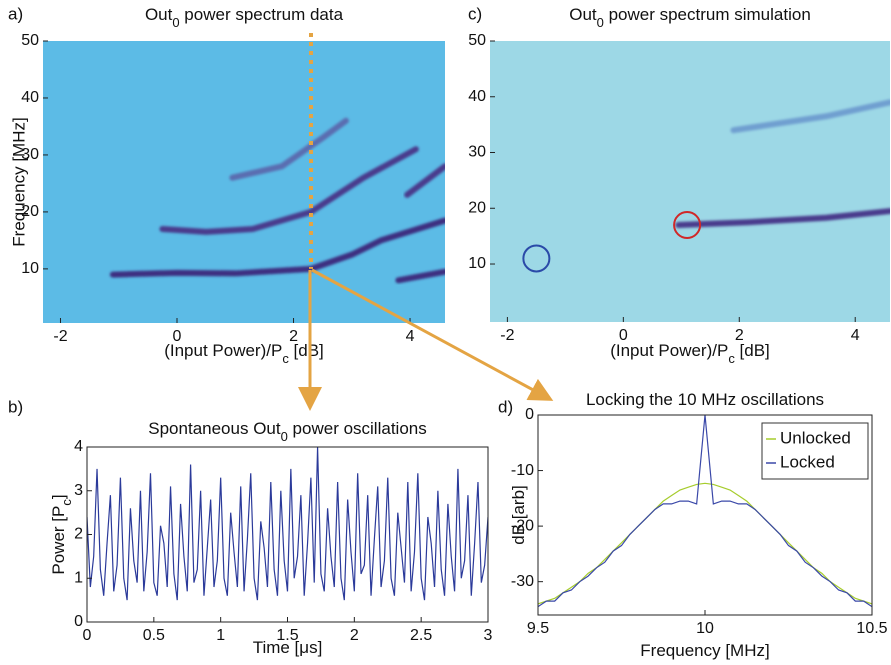  Describe the element at coordinates (287, 635) in the screenshot. I see `x-tick-label: 1.5` at that location.